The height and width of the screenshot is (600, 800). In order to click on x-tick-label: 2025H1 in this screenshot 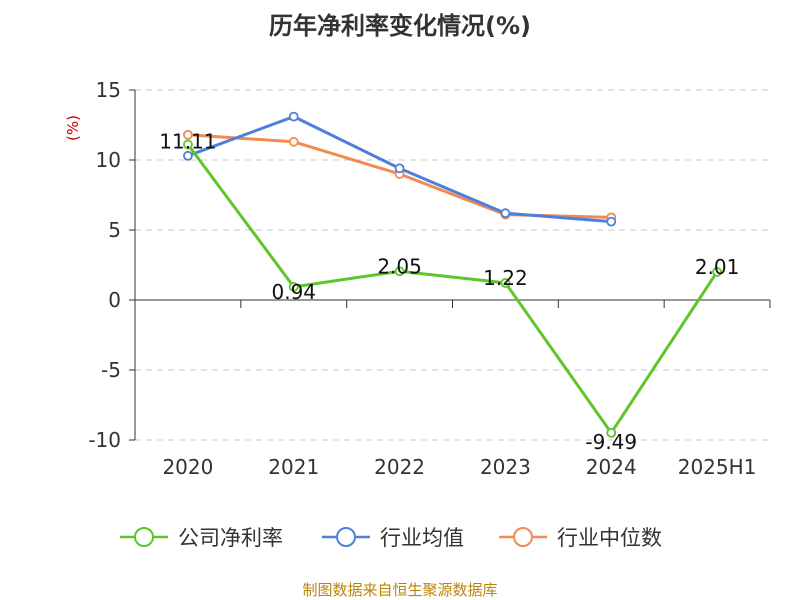, I will do `click(717, 467)`.